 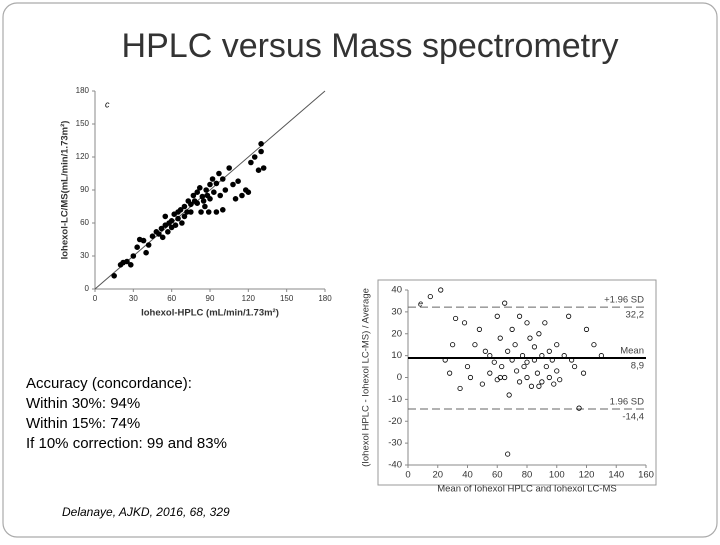 I want to click on y-tick-label: 20, so click(x=396, y=333).